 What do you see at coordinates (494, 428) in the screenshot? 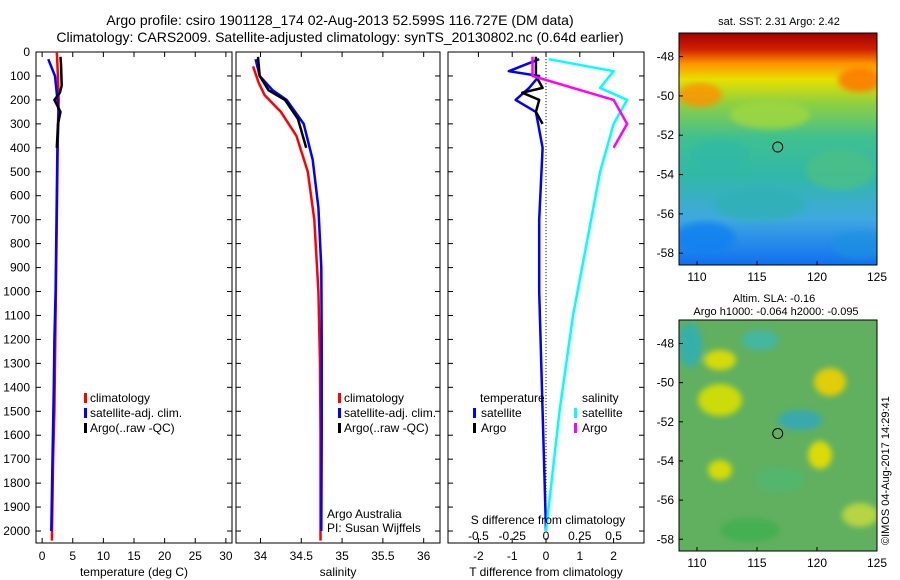
I see `legend-label-temp-argo: Argo` at bounding box center [494, 428].